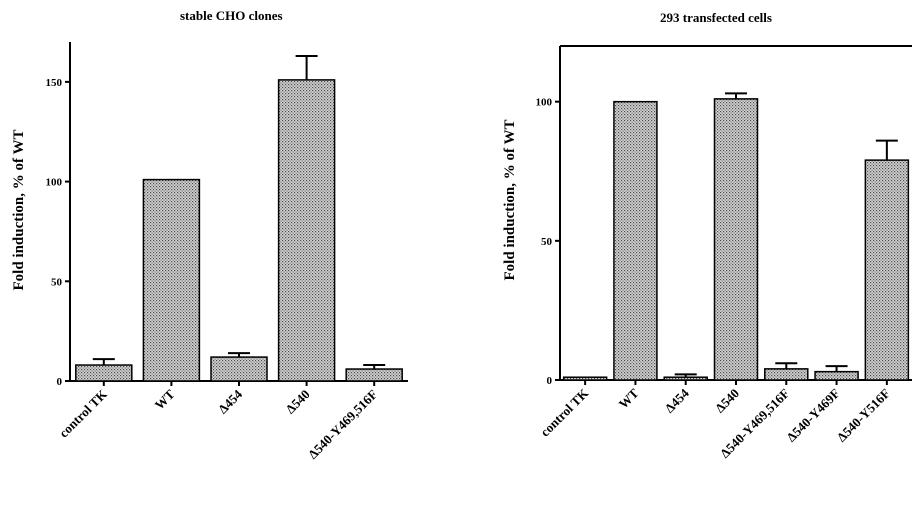 This screenshot has height=505, width=912. Describe the element at coordinates (54, 83) in the screenshot. I see `y-tick-label: 150` at that location.